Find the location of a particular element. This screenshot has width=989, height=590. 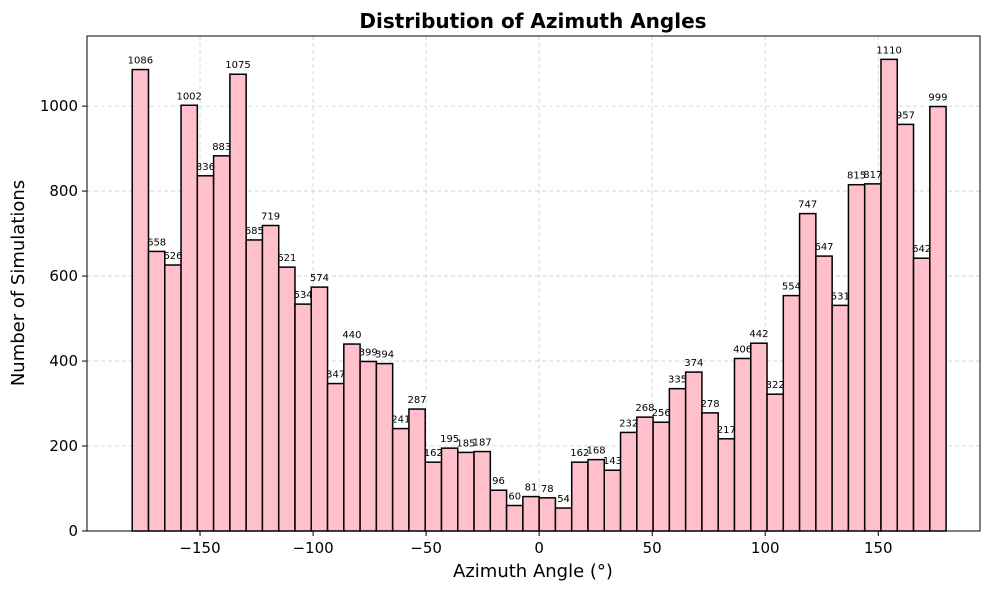

bar-value-label: 406 is located at coordinates (742, 349).